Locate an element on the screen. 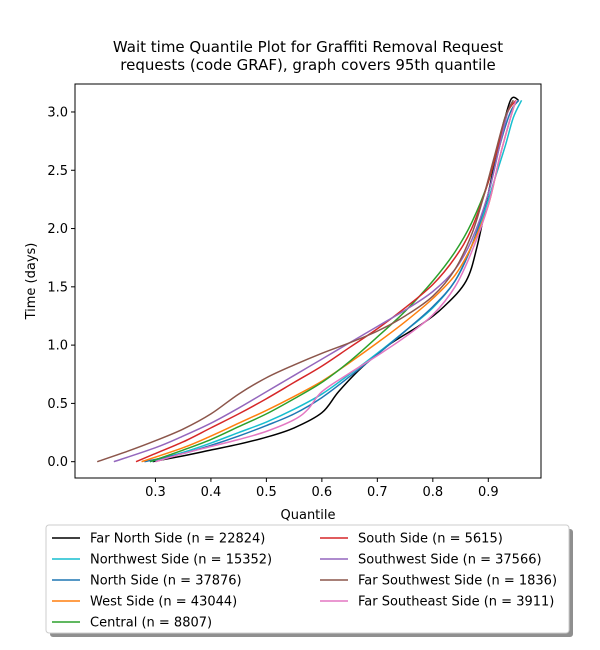 This screenshot has width=600, height=650. y-tick-label: 3.0 is located at coordinates (57, 112).